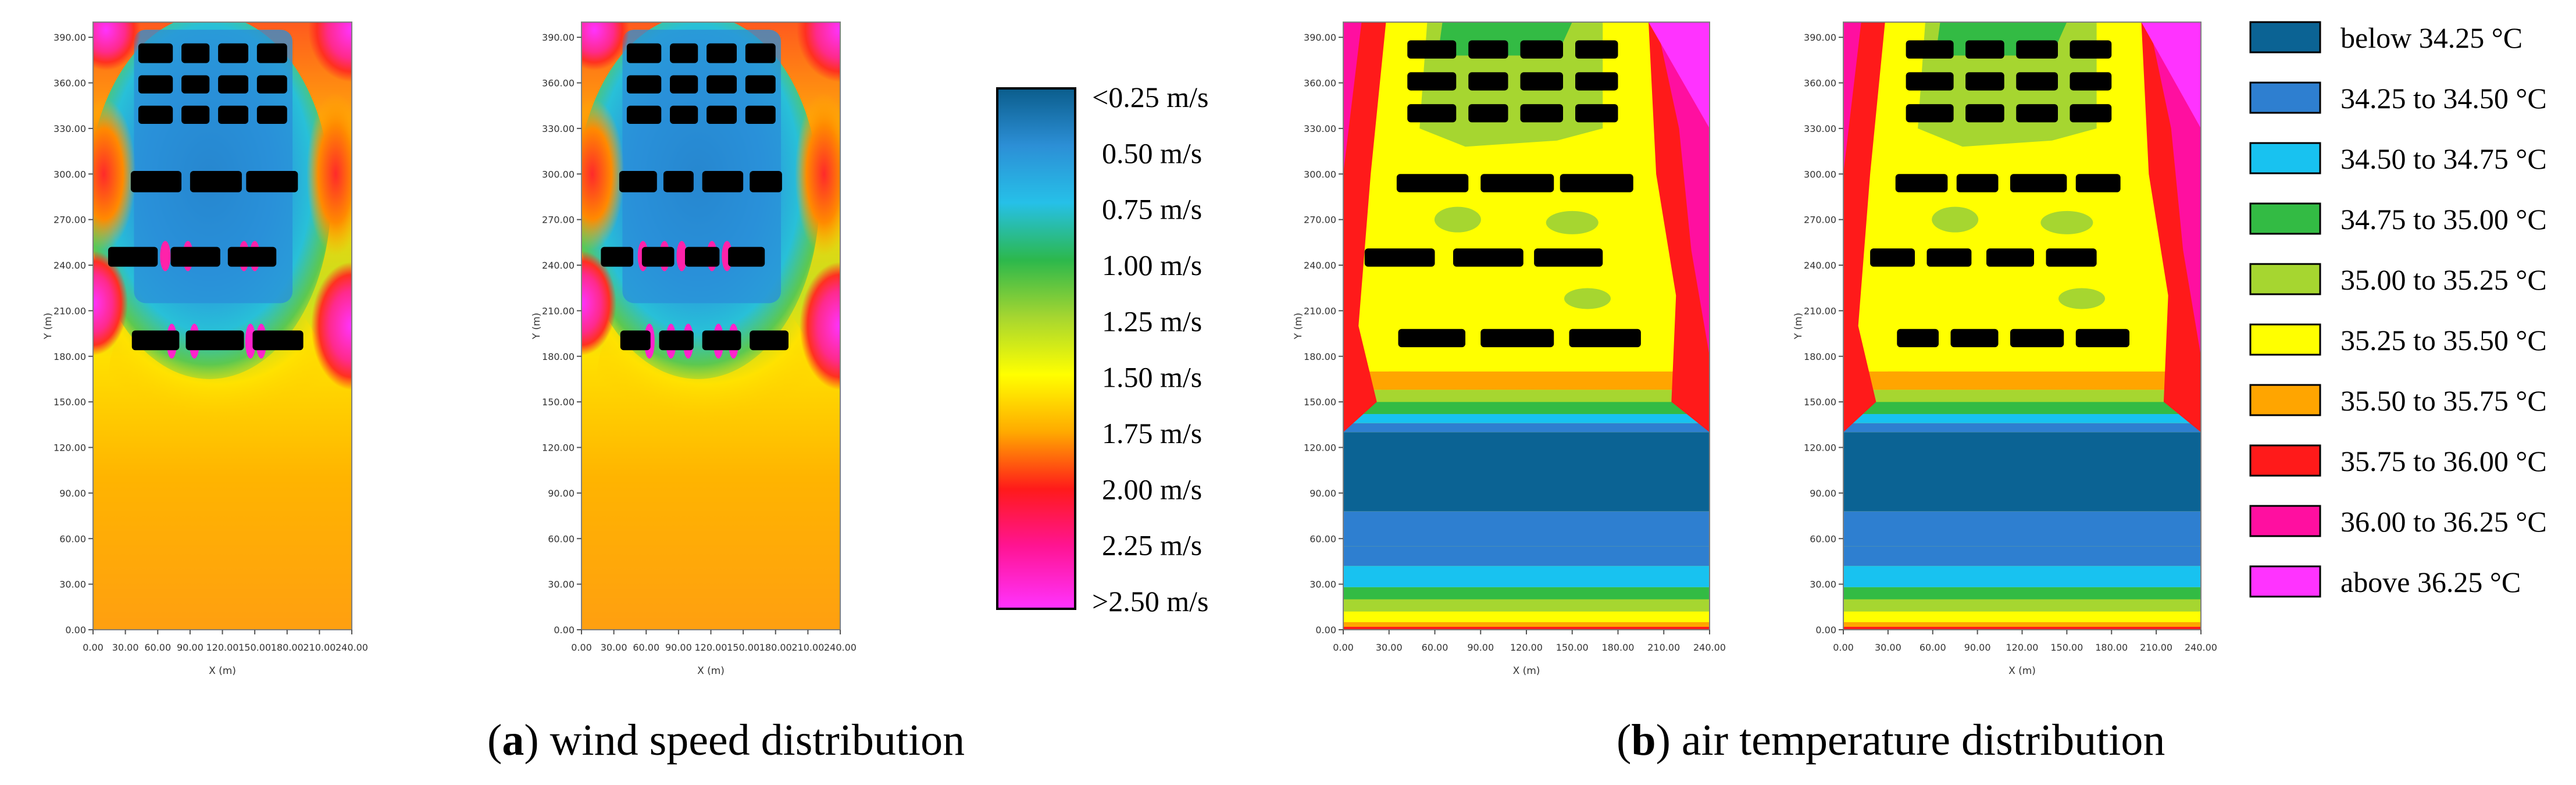 This screenshot has width=2576, height=785. I want to click on temp-legend-label: 35.50 to 35.75 °C, so click(2444, 401).